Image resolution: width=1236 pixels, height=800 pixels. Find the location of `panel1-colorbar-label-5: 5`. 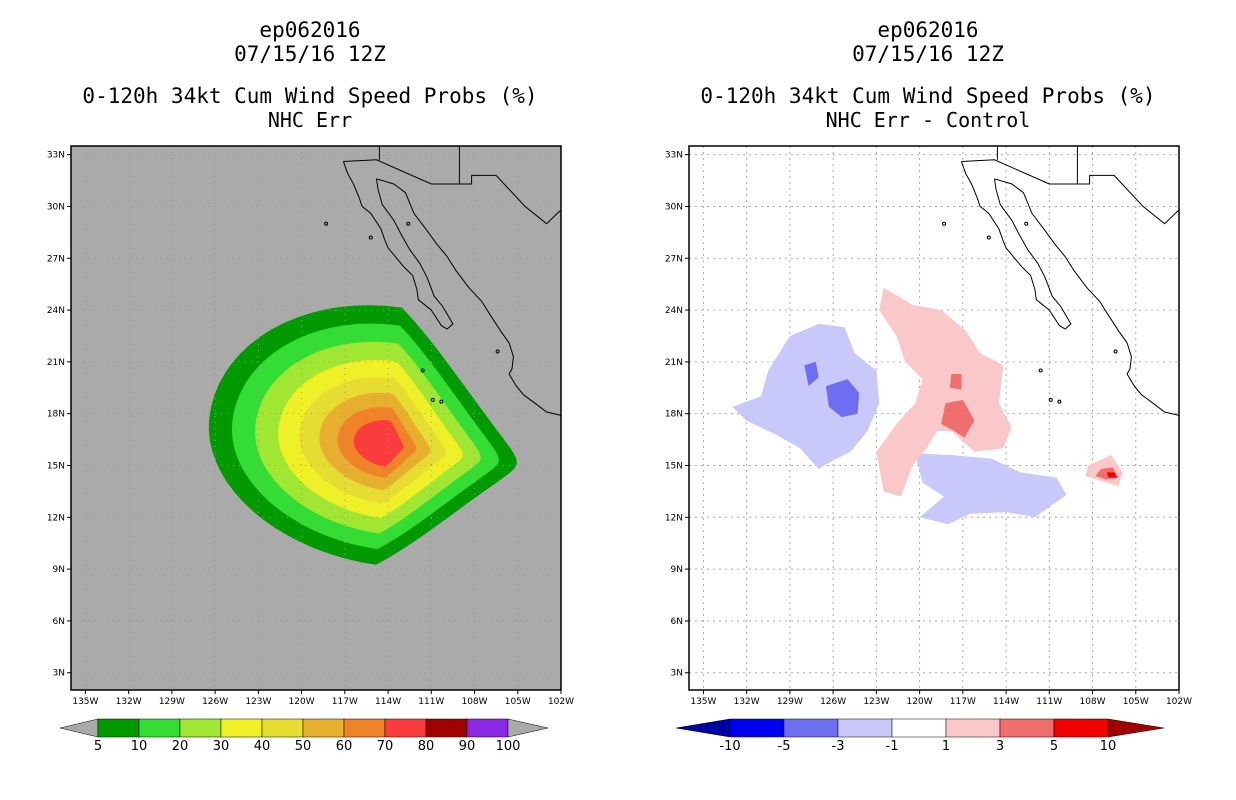

panel1-colorbar-label-5: 5 is located at coordinates (1054, 746).